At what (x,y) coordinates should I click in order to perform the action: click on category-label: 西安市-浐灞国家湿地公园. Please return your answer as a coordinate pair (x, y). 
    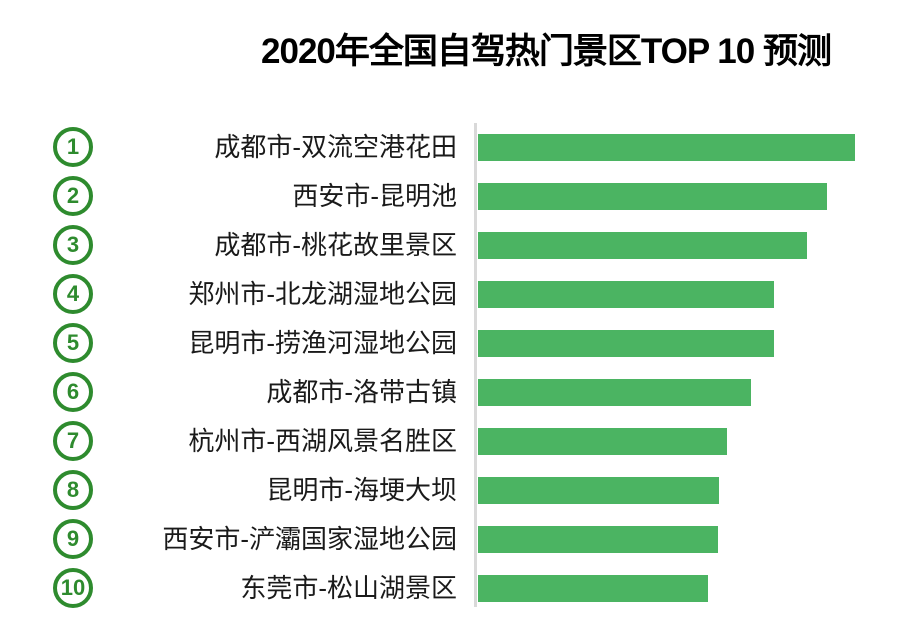
    Looking at the image, I should click on (309, 539).